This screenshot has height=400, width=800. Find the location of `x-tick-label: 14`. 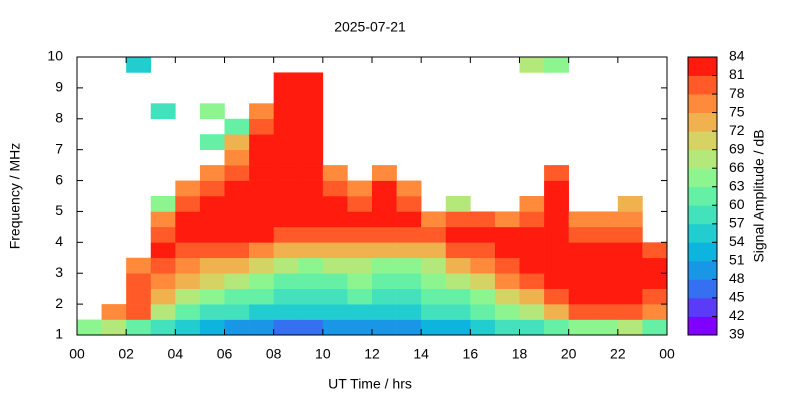

x-tick-label: 14 is located at coordinates (421, 354).